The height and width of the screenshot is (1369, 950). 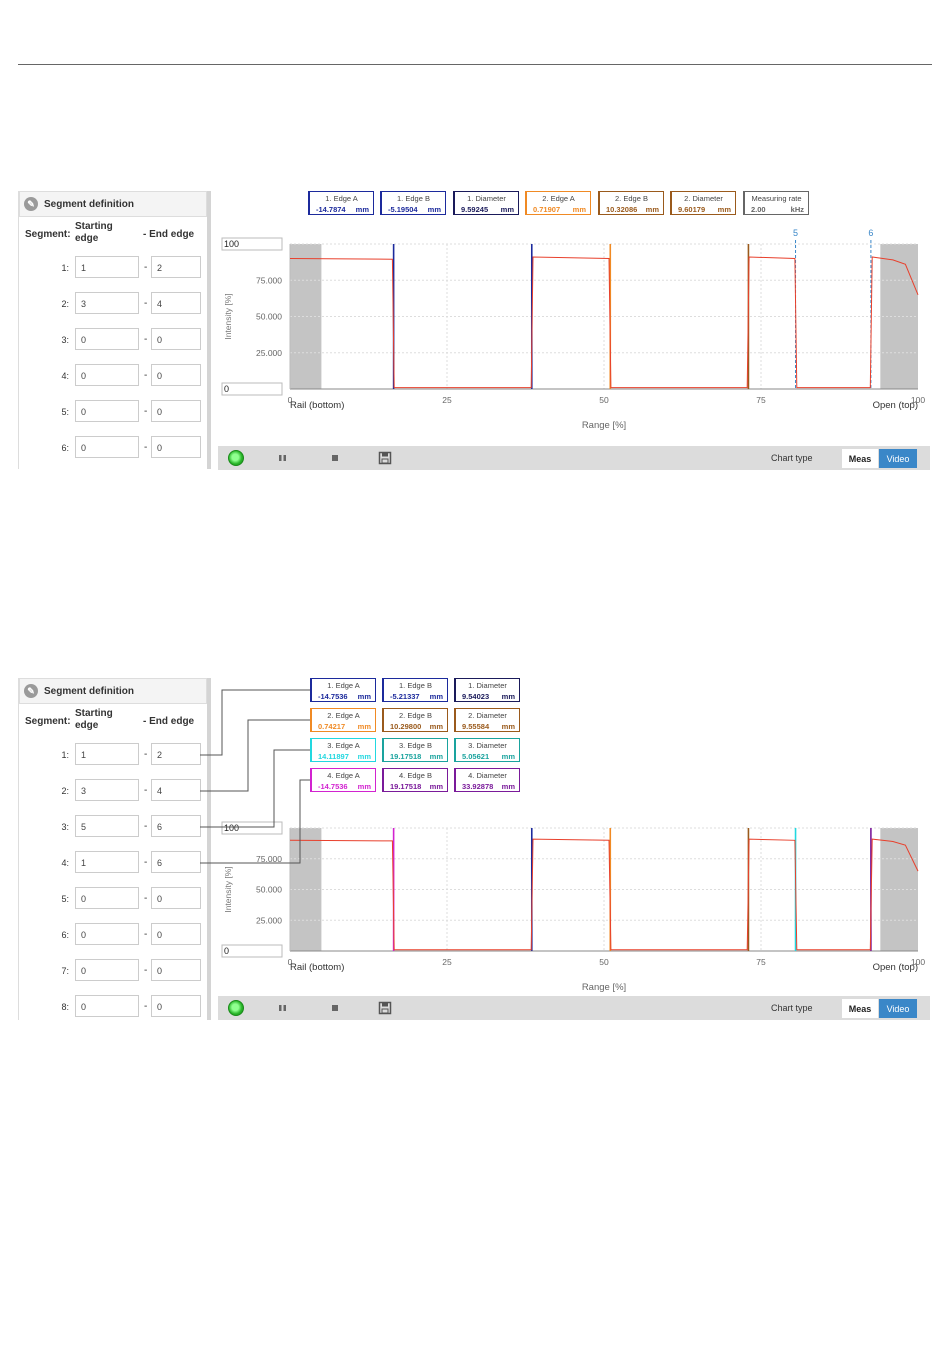 I want to click on x-tick-label: 25, so click(x=447, y=400).